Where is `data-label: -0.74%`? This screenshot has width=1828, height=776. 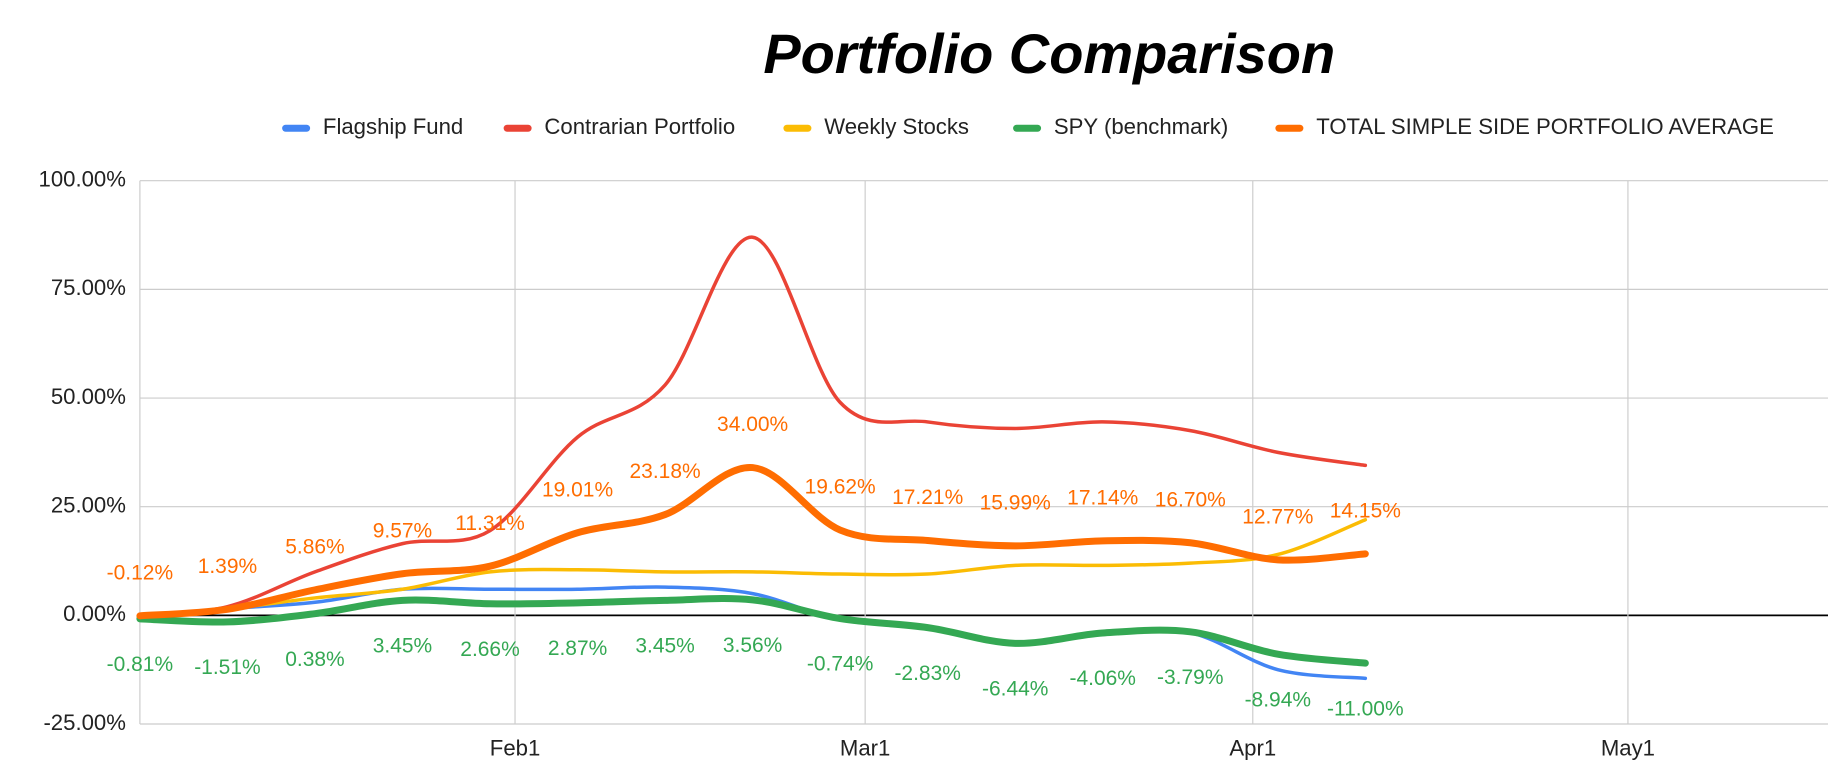
data-label: -0.74% is located at coordinates (840, 664).